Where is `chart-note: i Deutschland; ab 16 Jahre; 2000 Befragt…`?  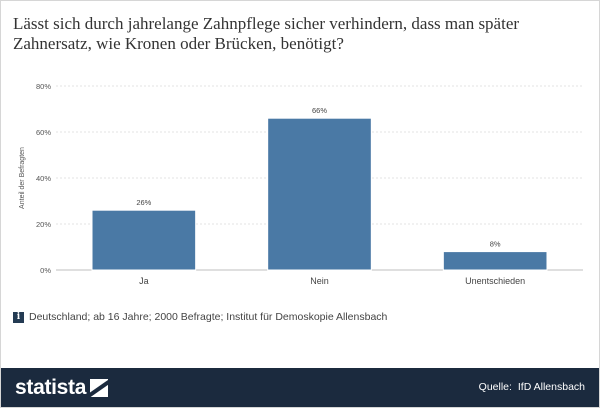 chart-note: i Deutschland; ab 16 Jahre; 2000 Befragt… is located at coordinates (200, 317).